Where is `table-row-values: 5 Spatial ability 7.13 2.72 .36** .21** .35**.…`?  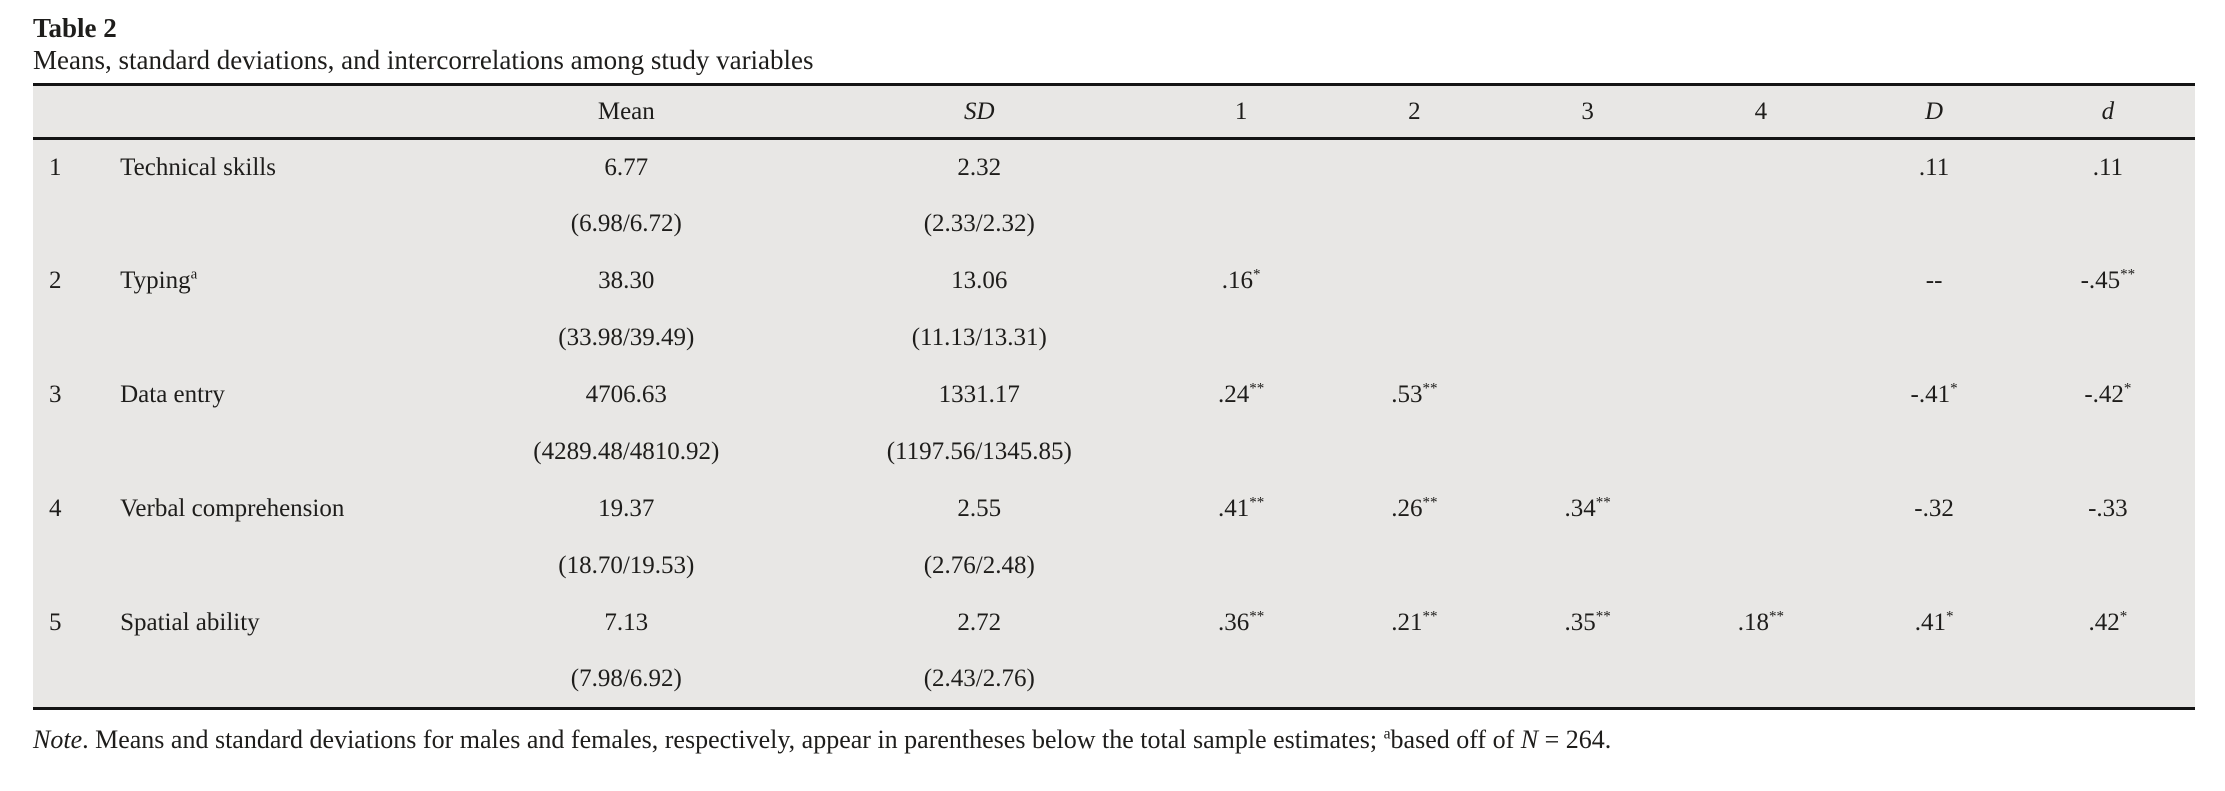 table-row-values: 5 Spatial ability 7.13 2.72 .36** .21** .35**.… is located at coordinates (1114, 623).